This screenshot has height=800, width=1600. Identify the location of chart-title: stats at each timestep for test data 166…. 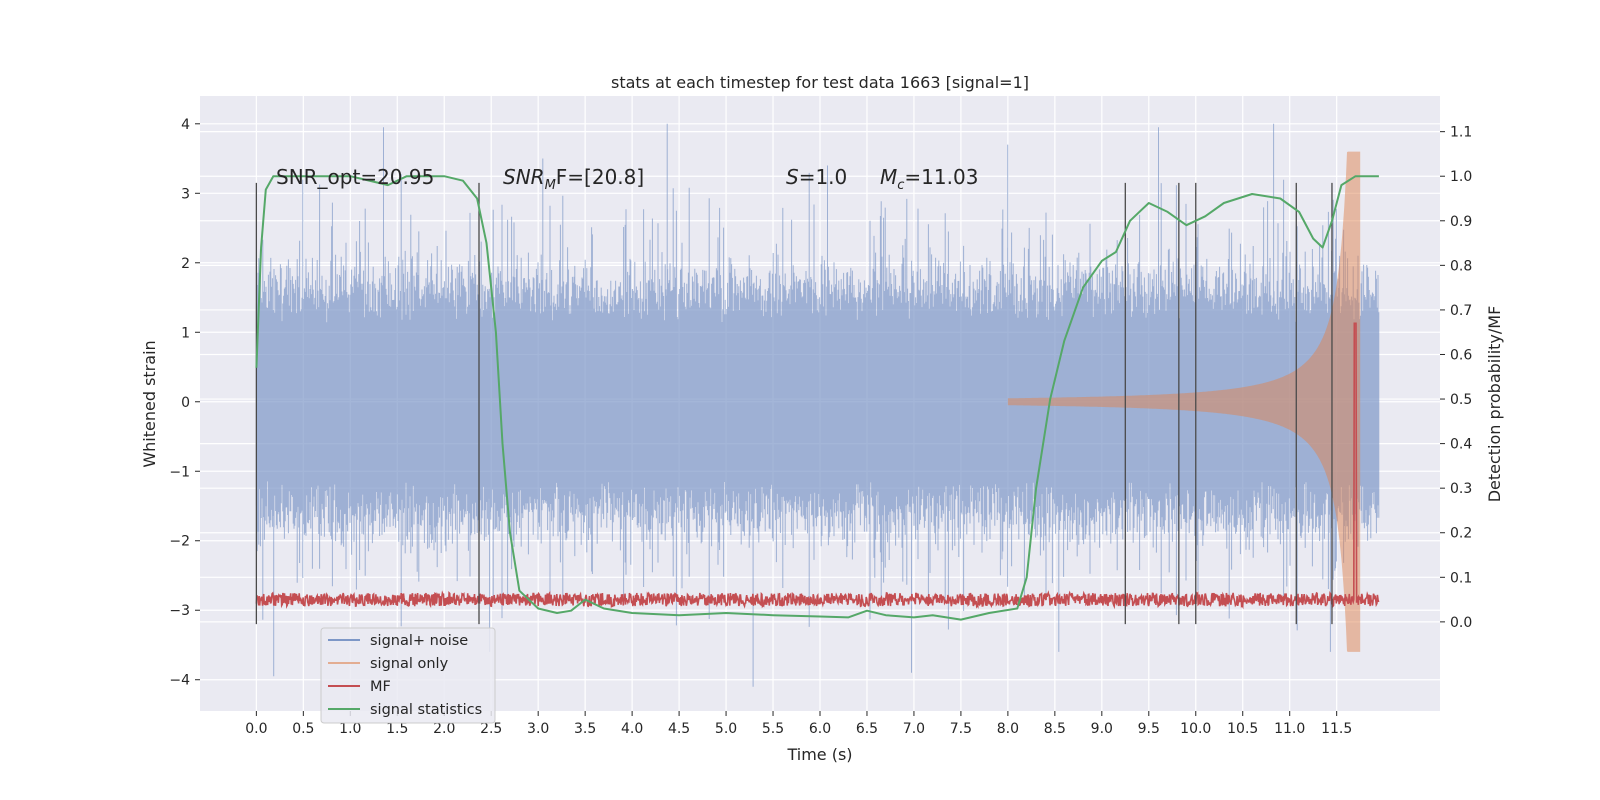
(820, 82).